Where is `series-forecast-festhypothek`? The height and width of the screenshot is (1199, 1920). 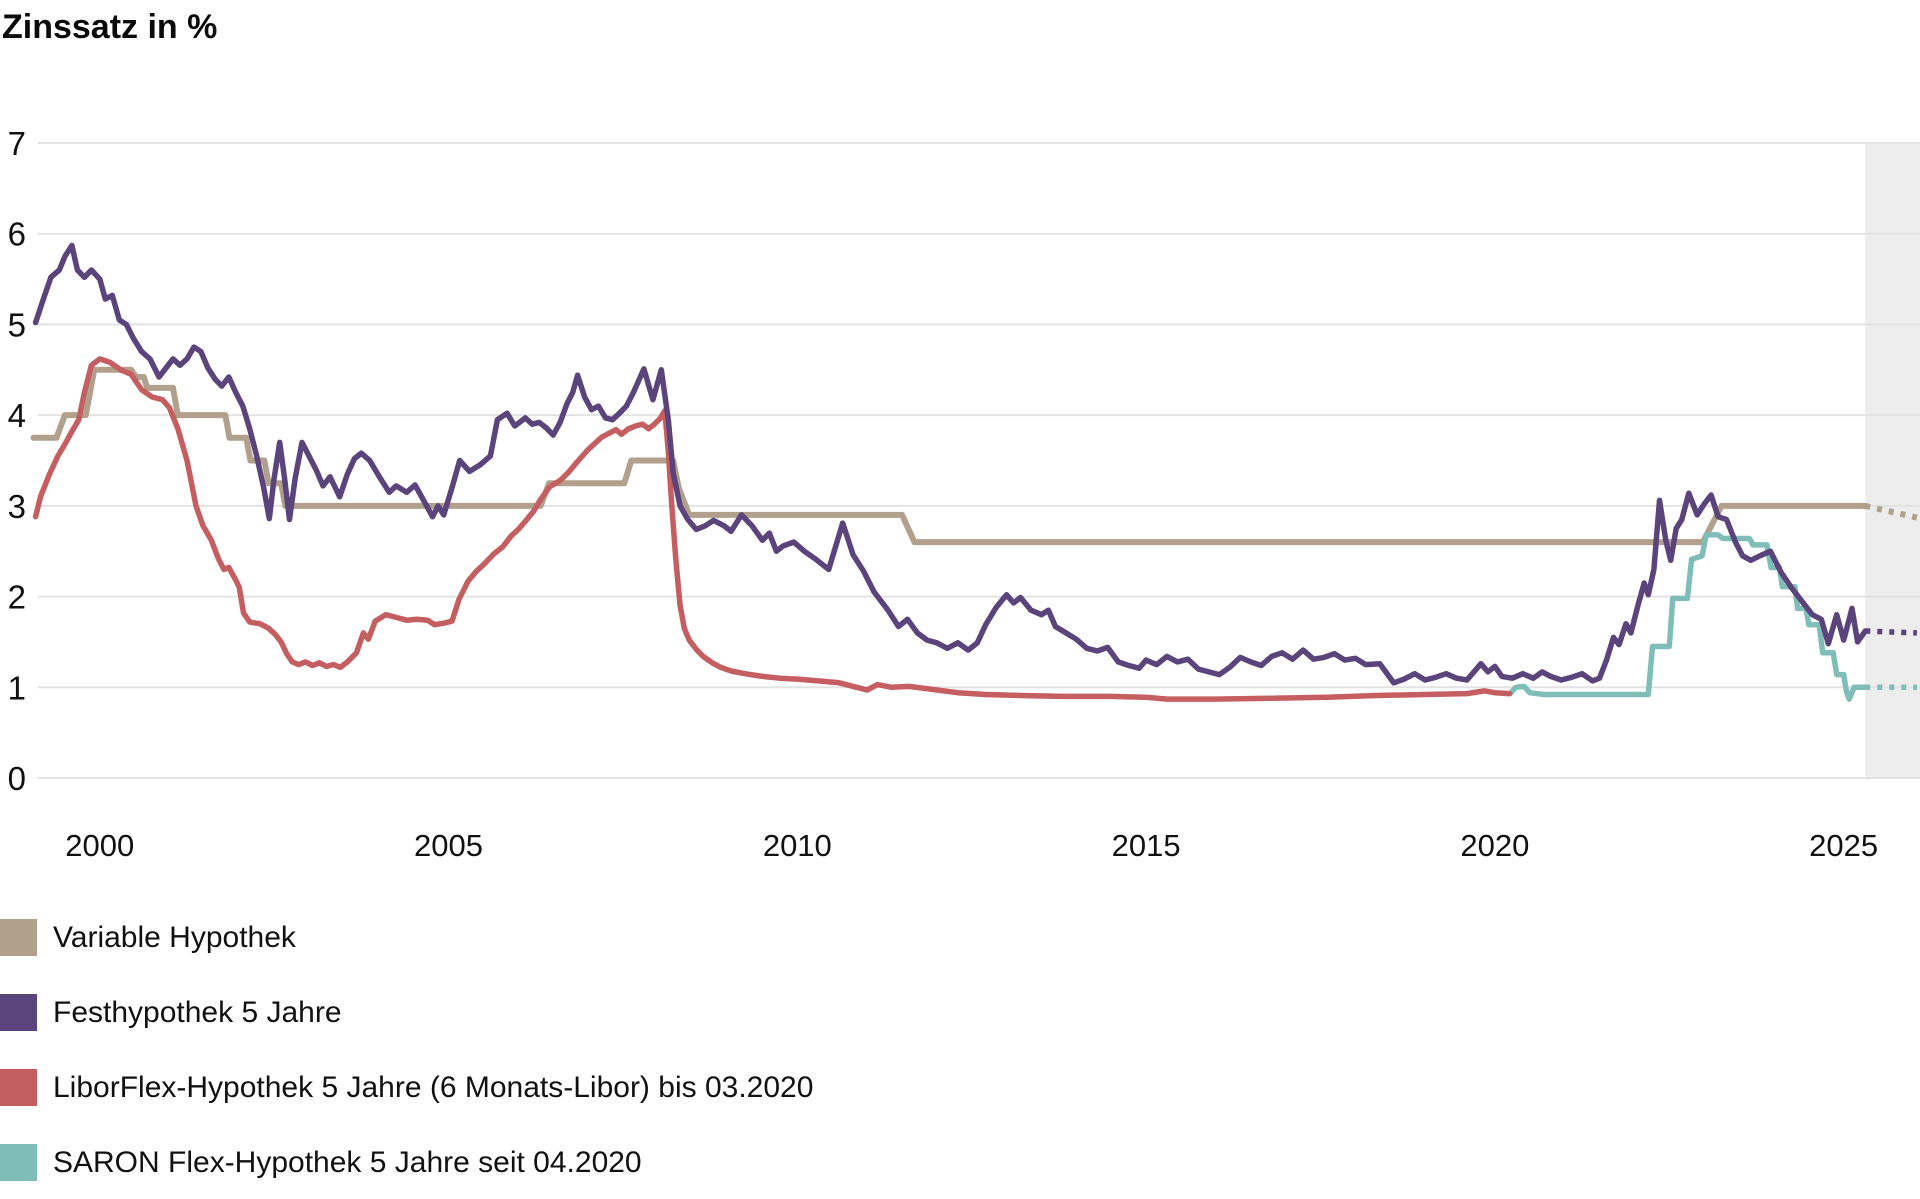
series-forecast-festhypothek is located at coordinates (1891, 632).